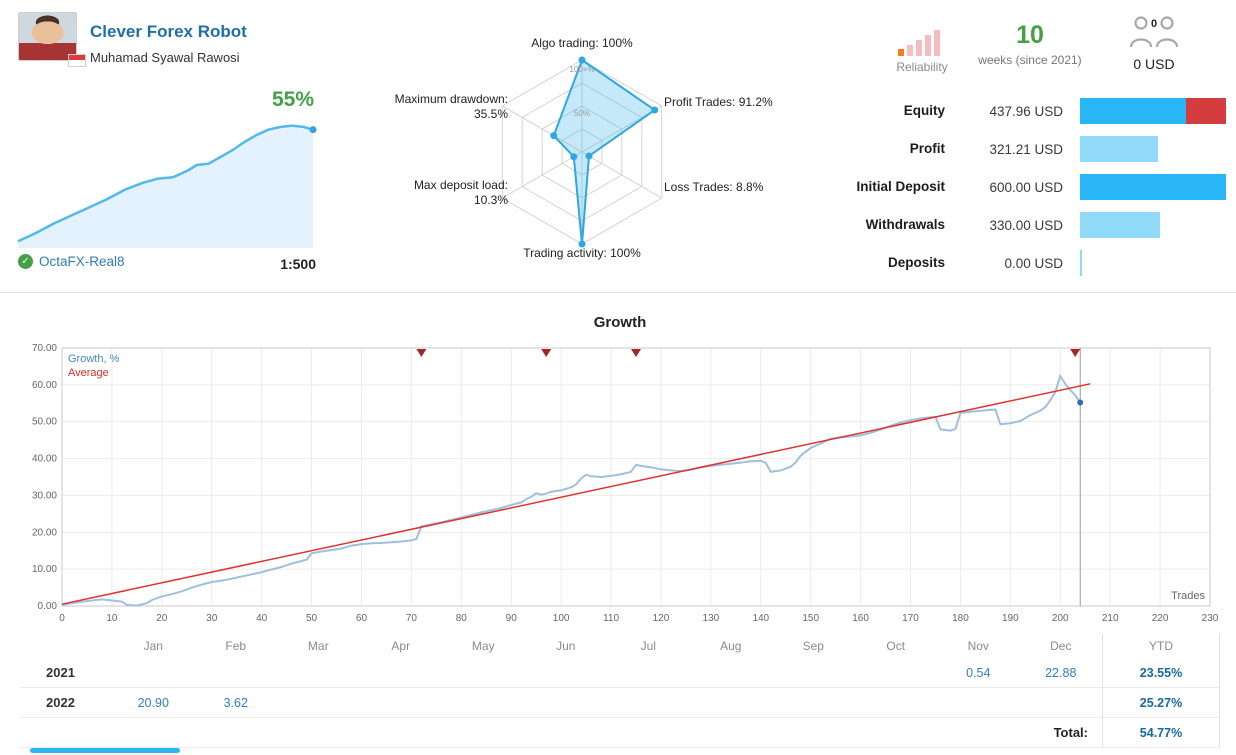 The width and height of the screenshot is (1236, 755). Describe the element at coordinates (896, 646) in the screenshot. I see `month-header-oct: Oct` at that location.